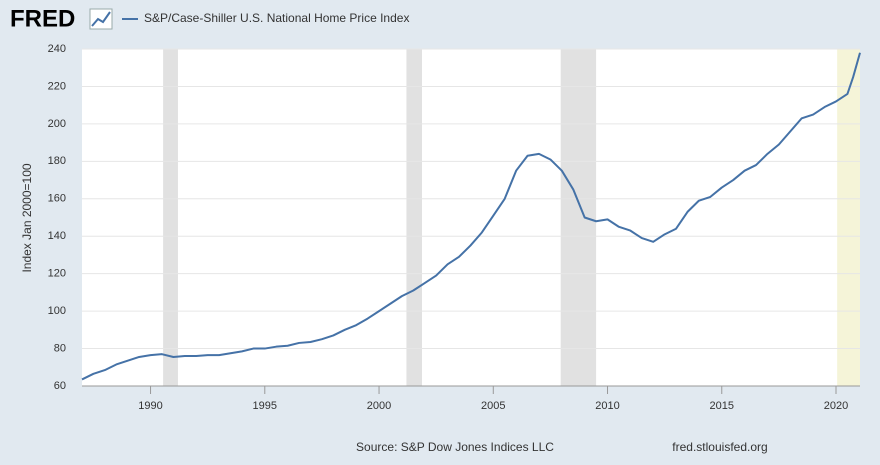 The image size is (880, 465). I want to click on preliminary-band, so click(848, 217).